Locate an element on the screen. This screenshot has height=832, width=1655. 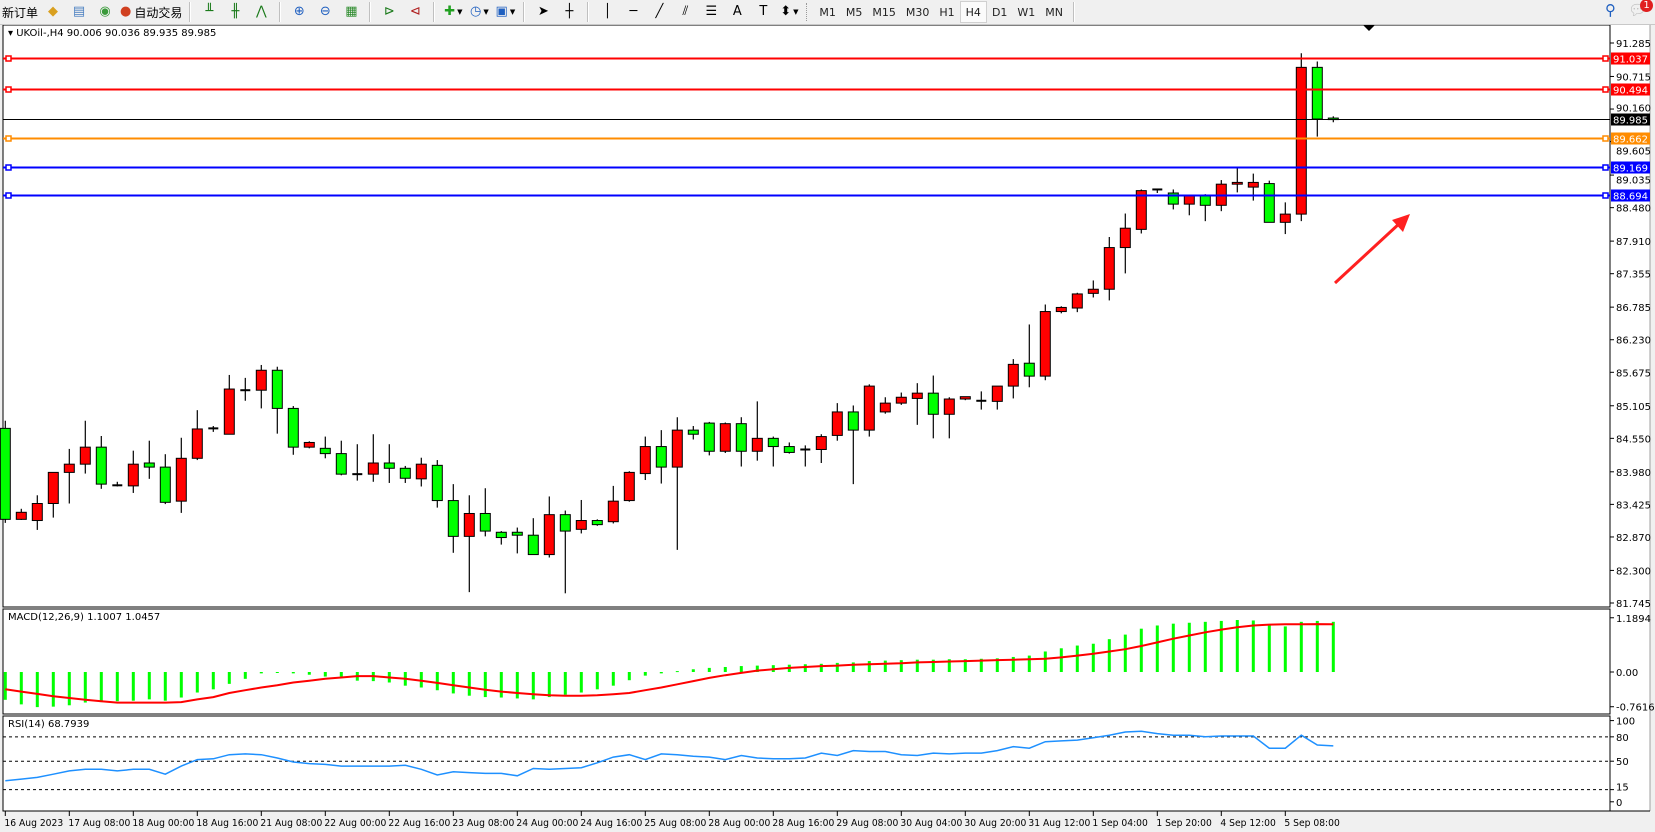
auto-scroll-icon: ⊳ is located at coordinates (389, 11).